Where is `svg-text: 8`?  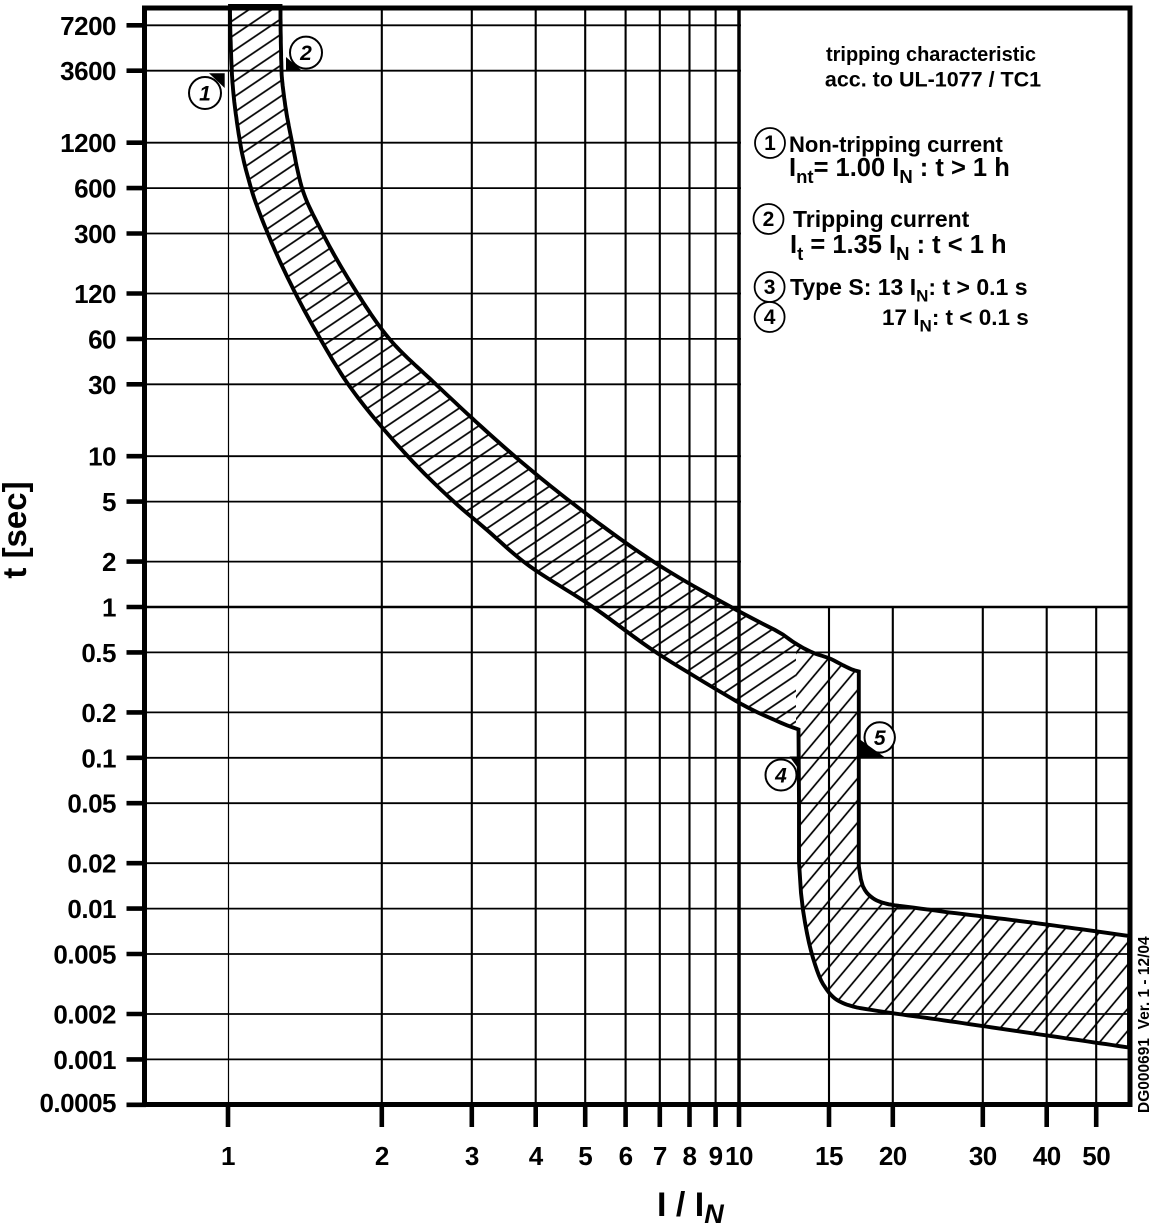 svg-text: 8 is located at coordinates (690, 1156).